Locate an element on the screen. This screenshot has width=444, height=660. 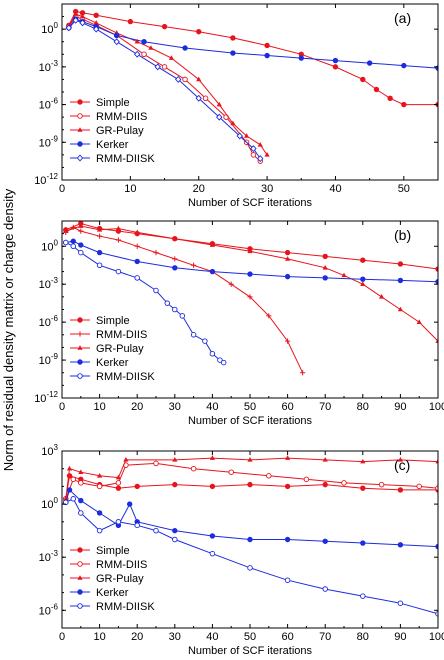
x-tick-label: 60 is located at coordinates (287, 637).